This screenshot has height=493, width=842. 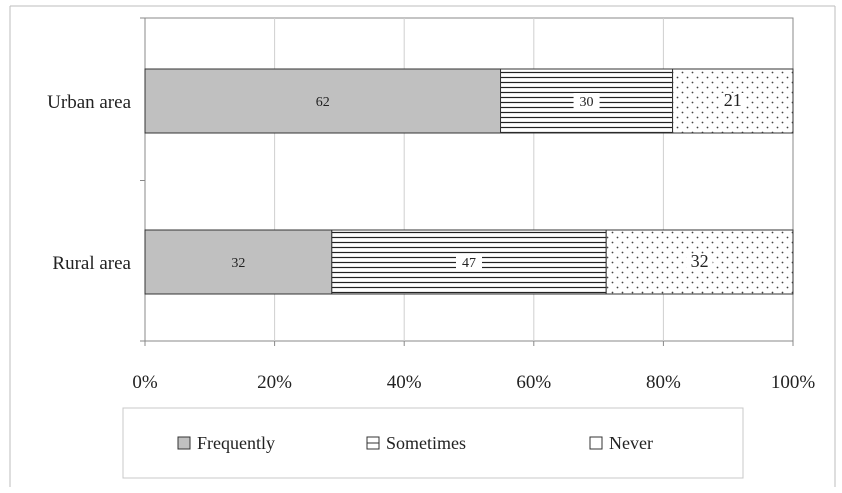 I want to click on category-label: Urban area, so click(x=89, y=102).